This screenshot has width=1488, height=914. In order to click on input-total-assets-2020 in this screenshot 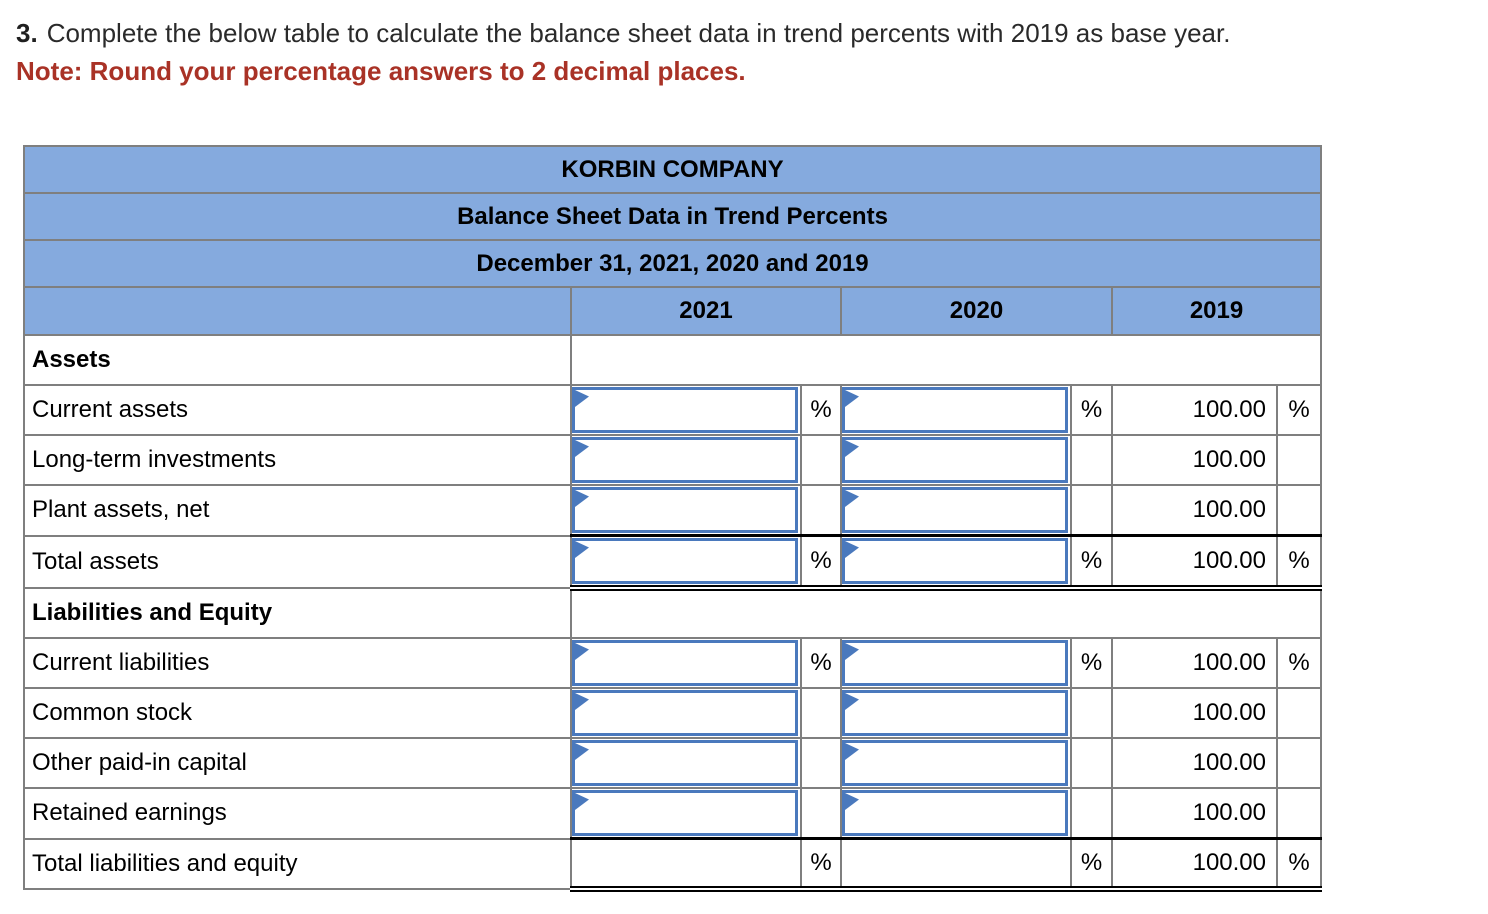, I will do `click(955, 560)`.